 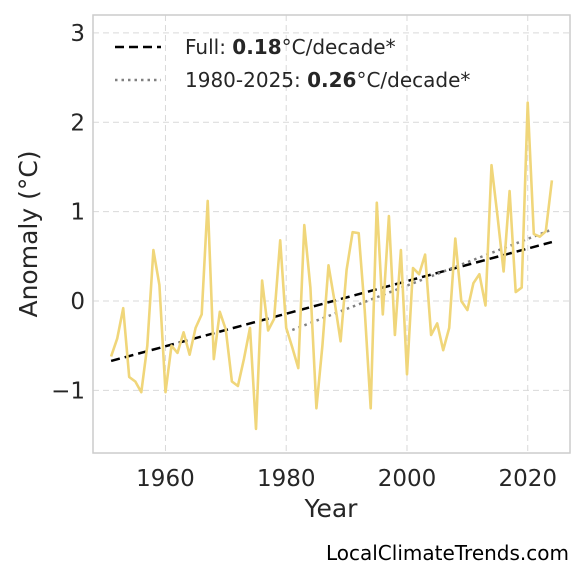 What do you see at coordinates (77, 123) in the screenshot?
I see `y-tick-label-3: 2` at bounding box center [77, 123].